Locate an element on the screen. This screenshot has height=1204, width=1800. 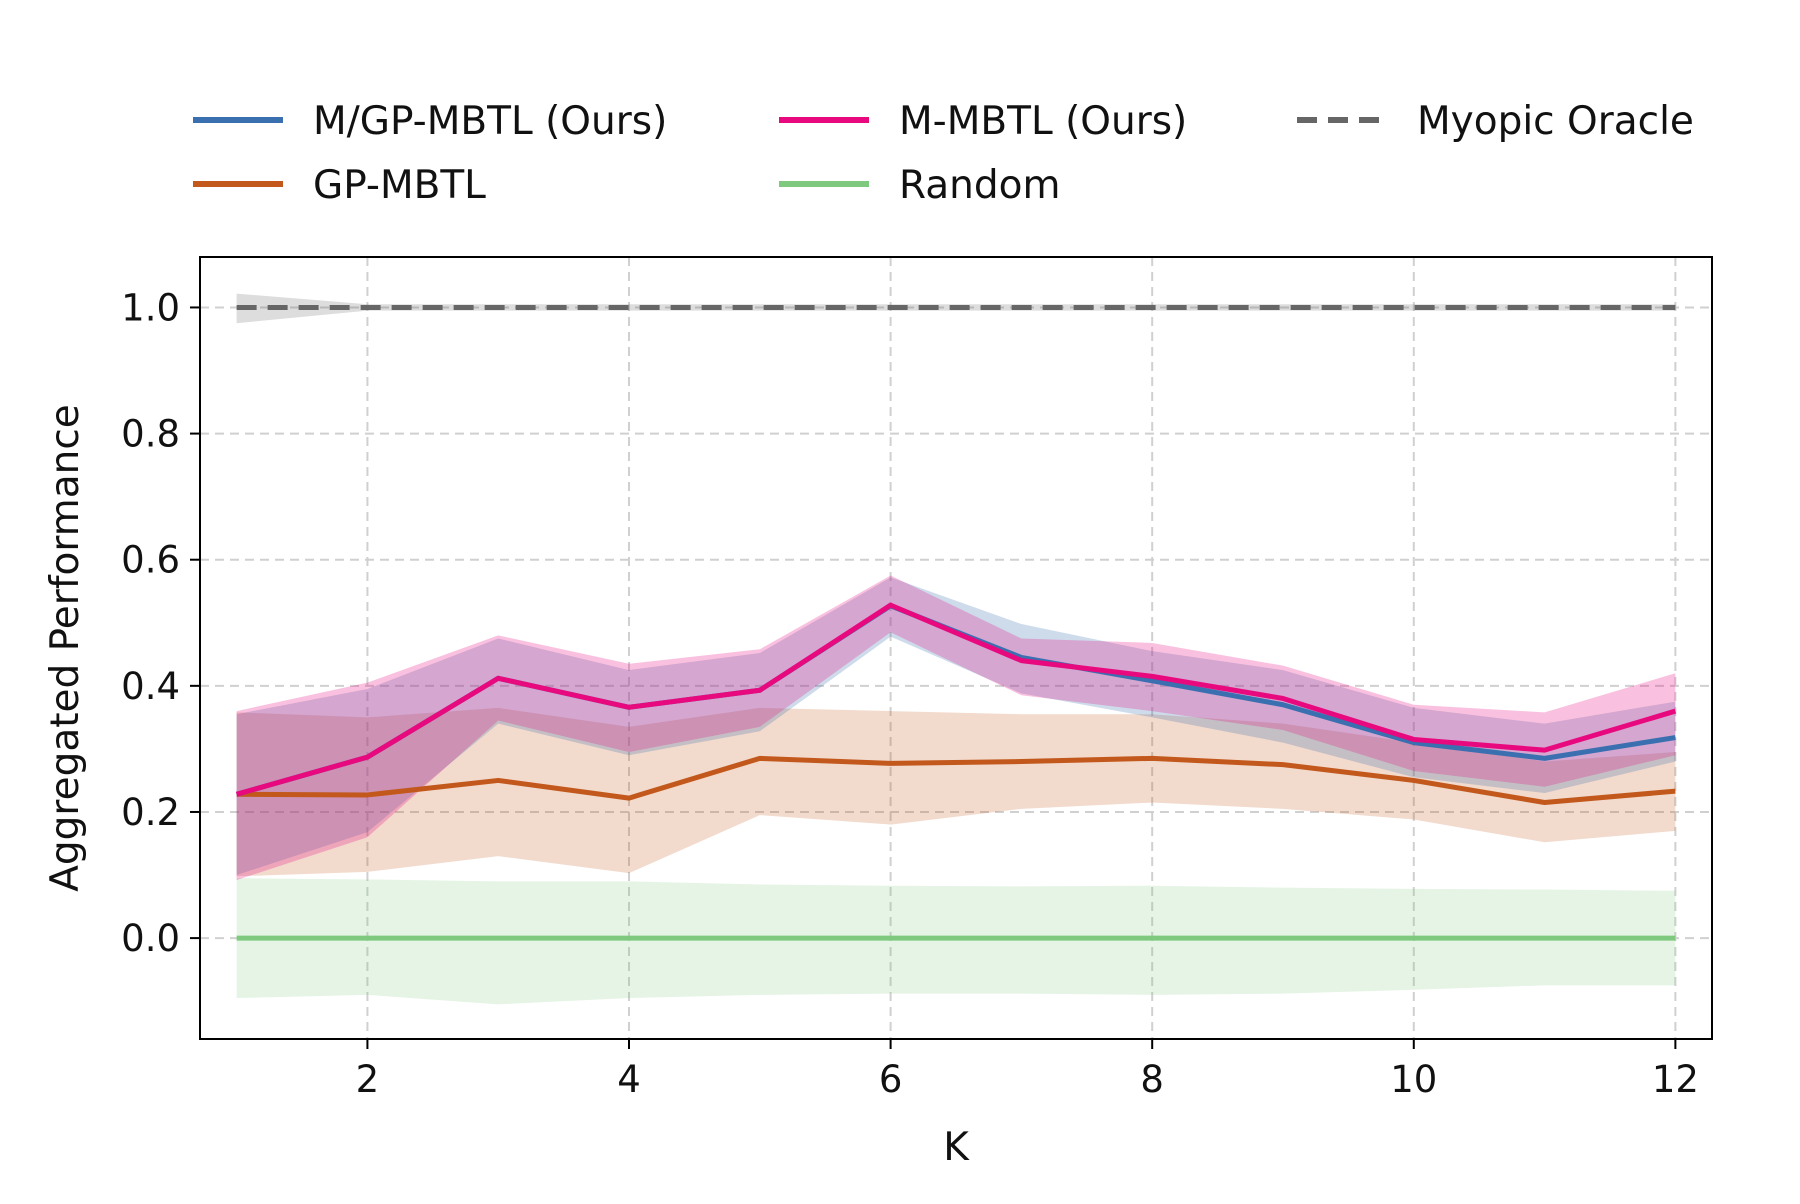
x-axis-ticks: 2 4 6 8 10 12 is located at coordinates (1027, 1070).